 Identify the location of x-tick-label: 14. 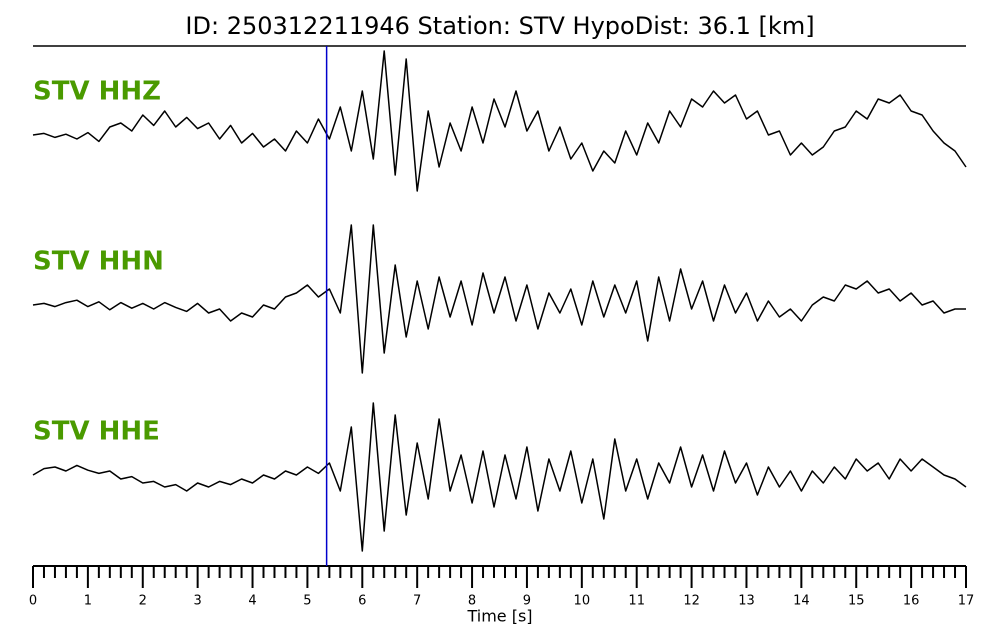
(801, 601).